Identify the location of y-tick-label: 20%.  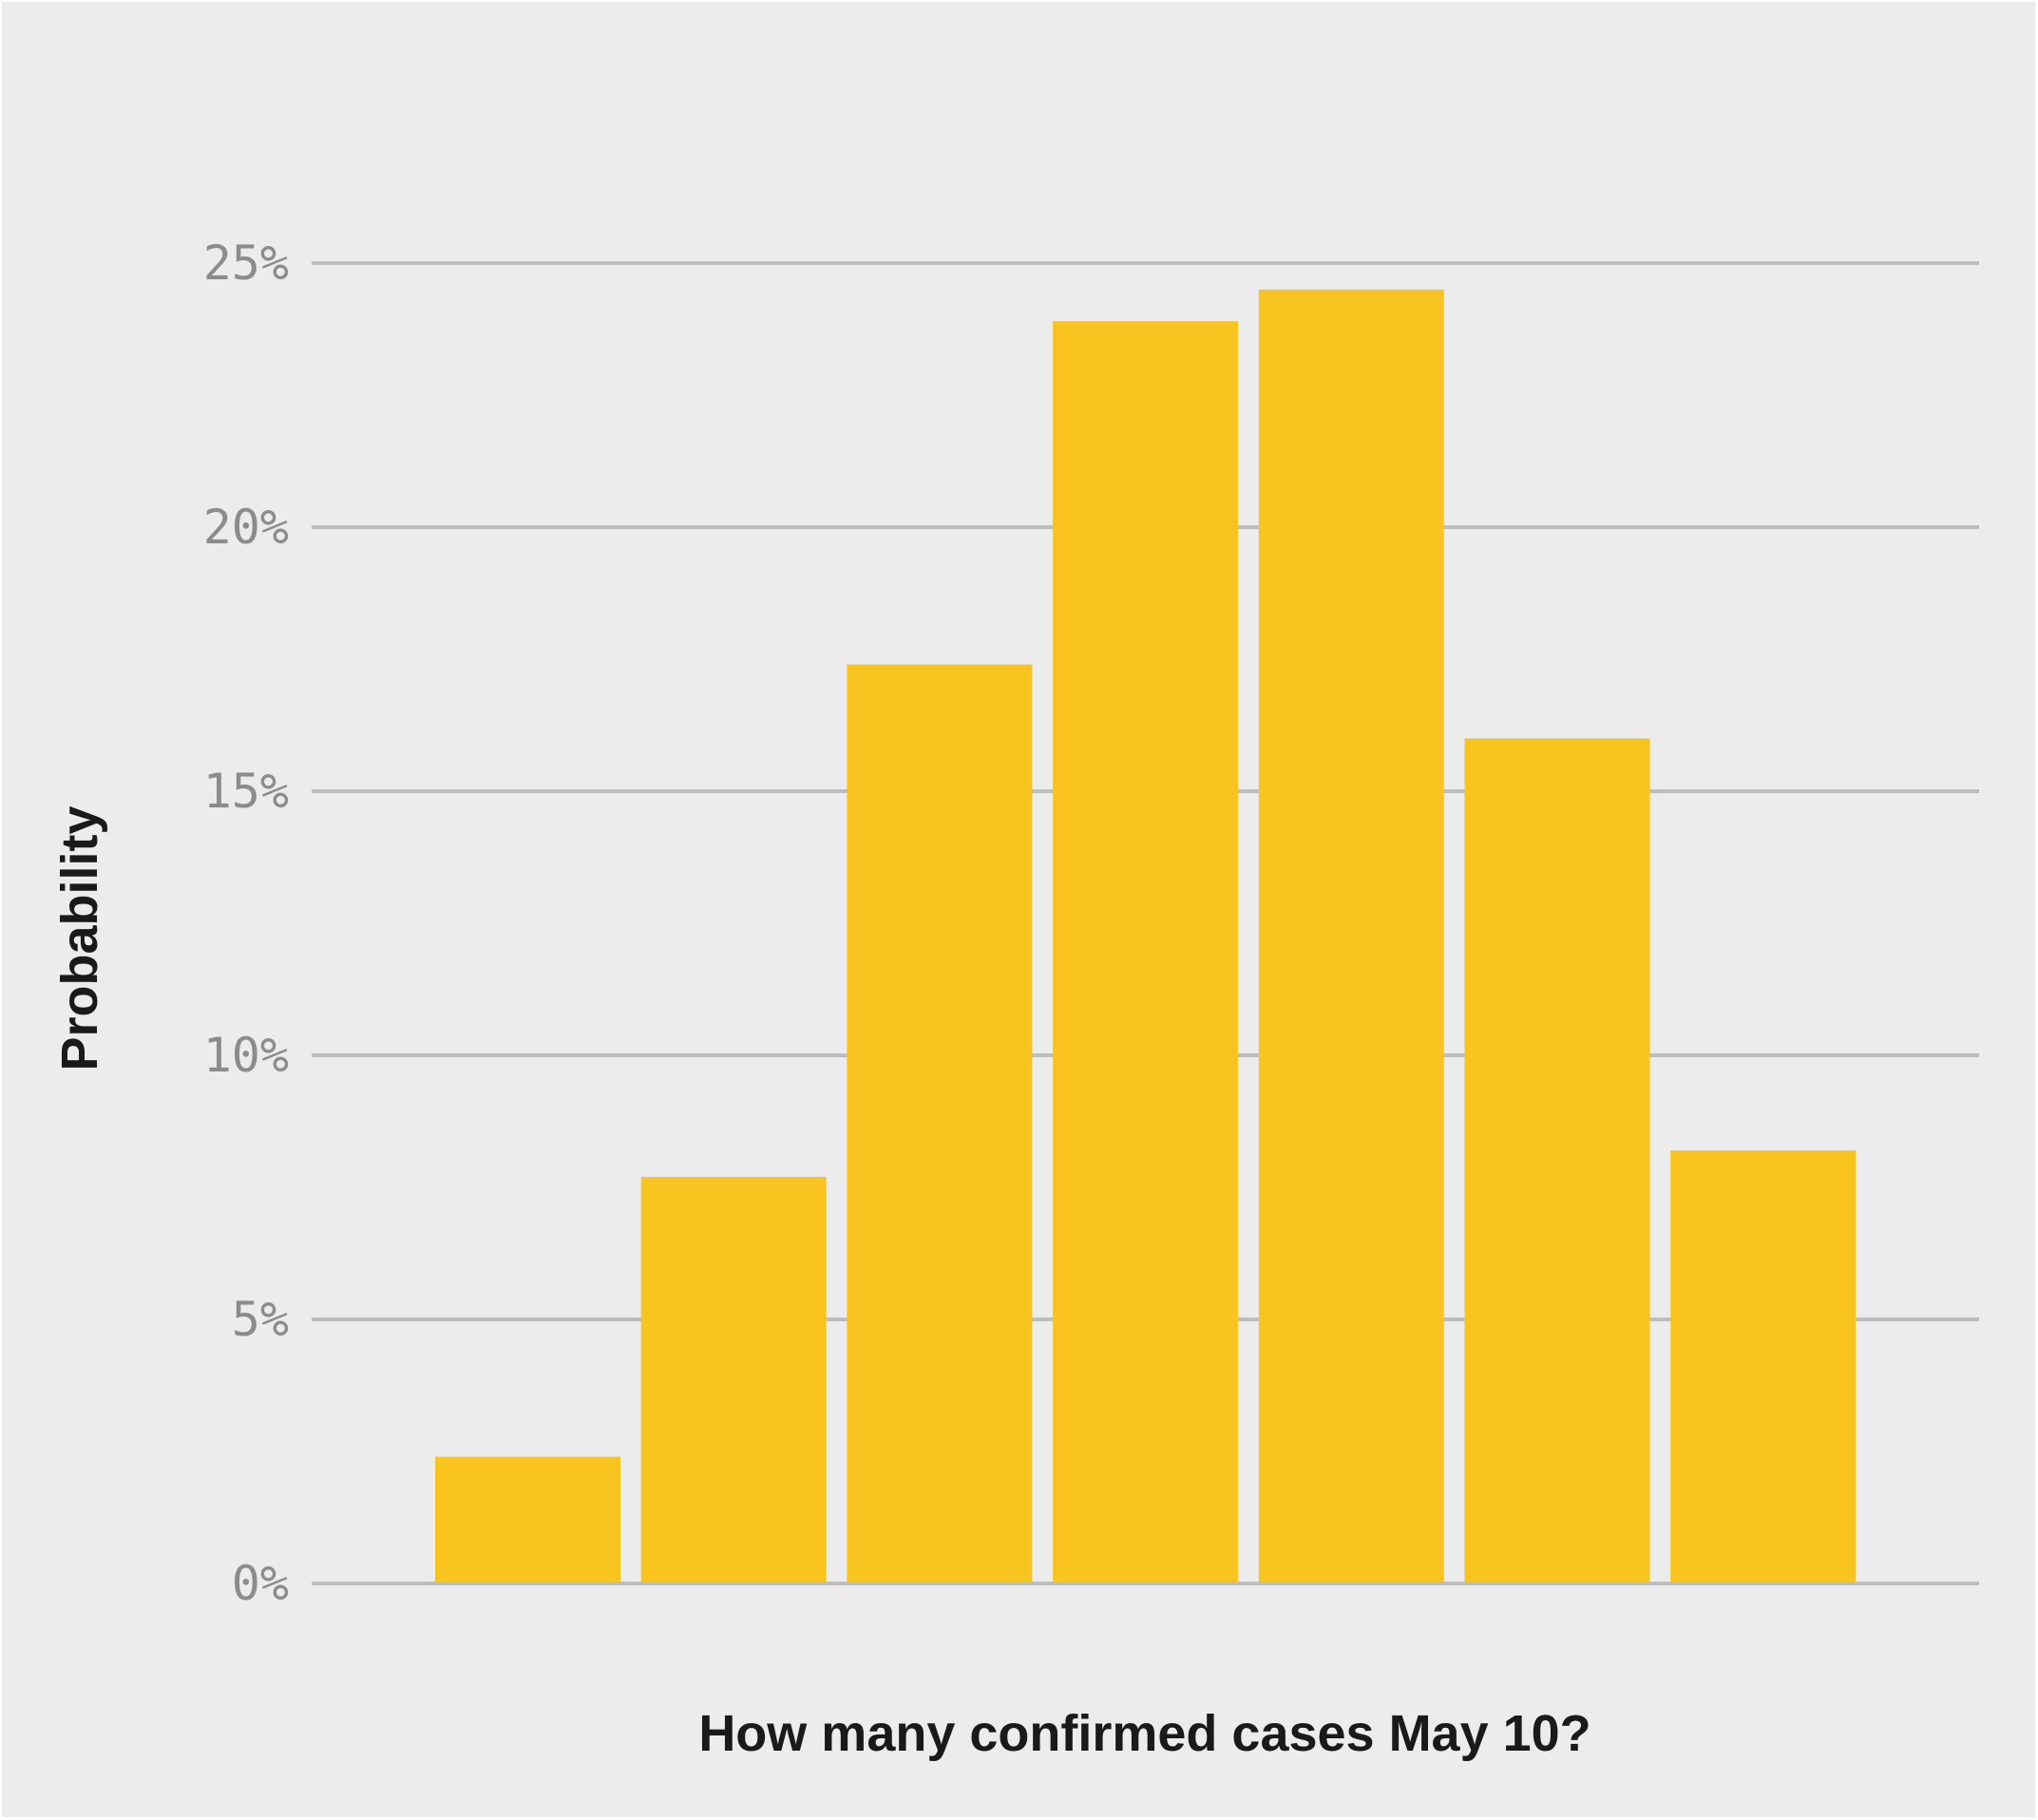
(246, 527).